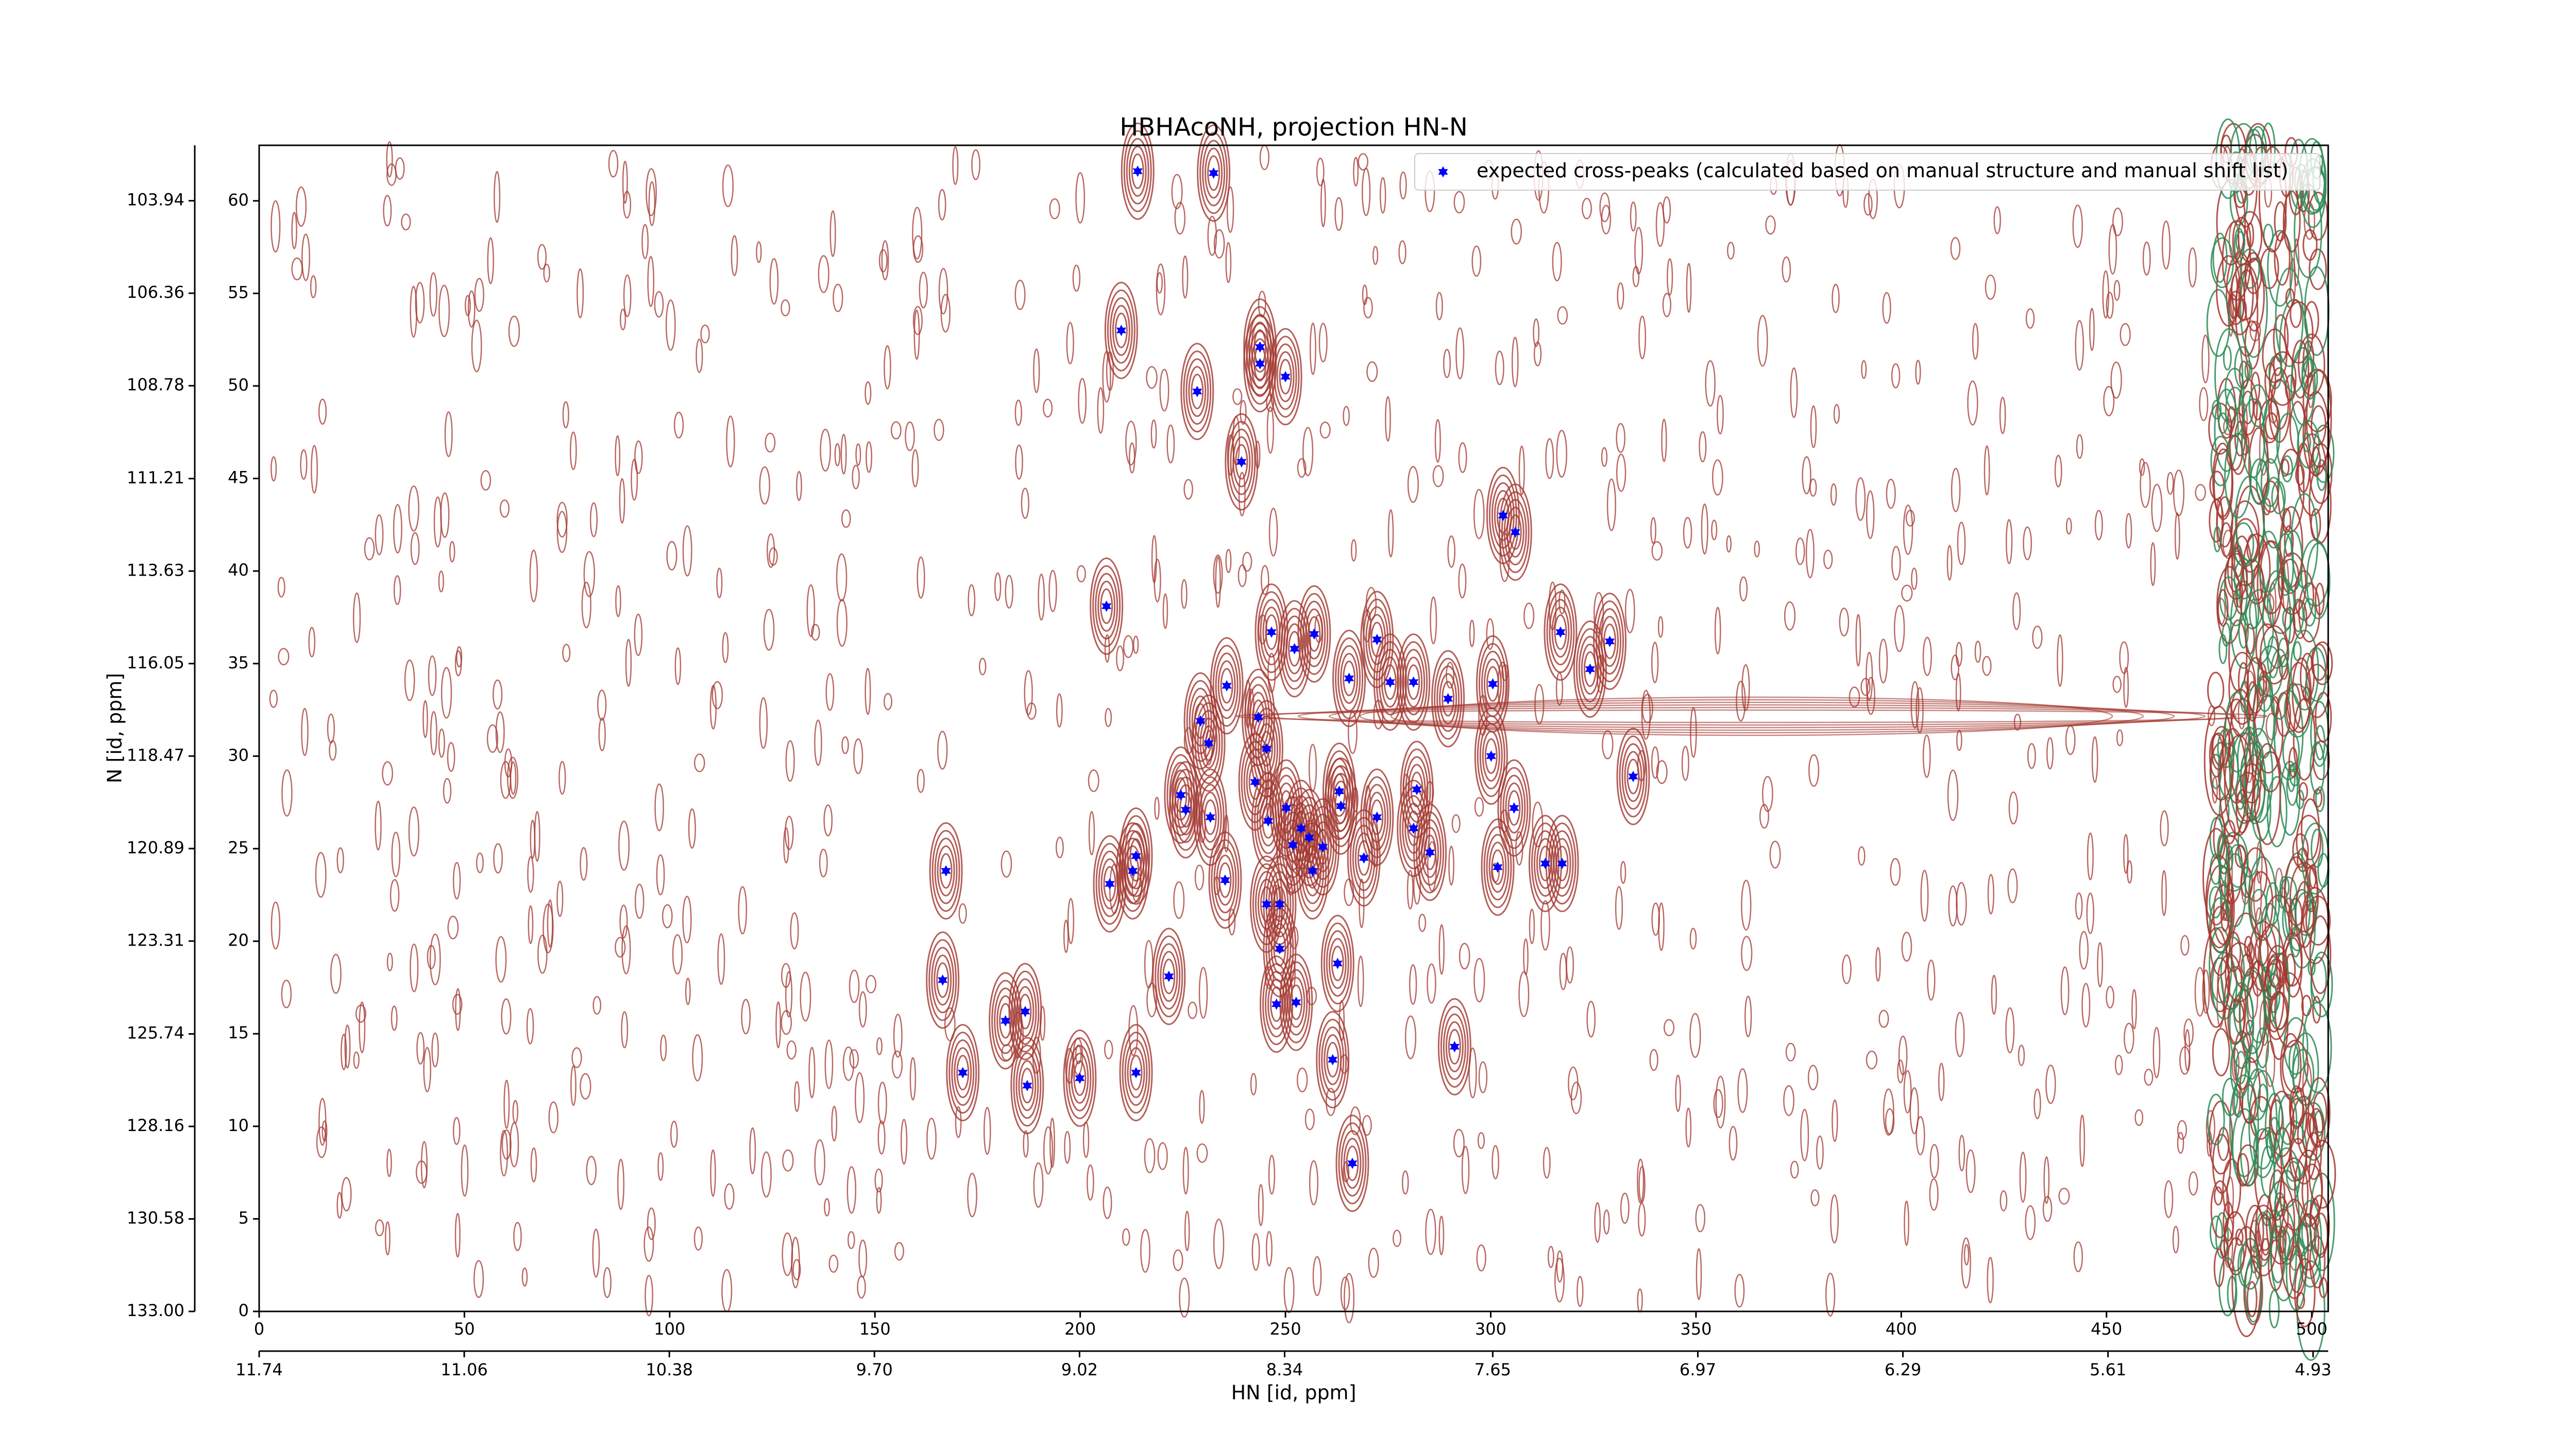 The image size is (2576, 1449). What do you see at coordinates (244, 1217) in the screenshot?
I see `y-tick-label: 5` at bounding box center [244, 1217].